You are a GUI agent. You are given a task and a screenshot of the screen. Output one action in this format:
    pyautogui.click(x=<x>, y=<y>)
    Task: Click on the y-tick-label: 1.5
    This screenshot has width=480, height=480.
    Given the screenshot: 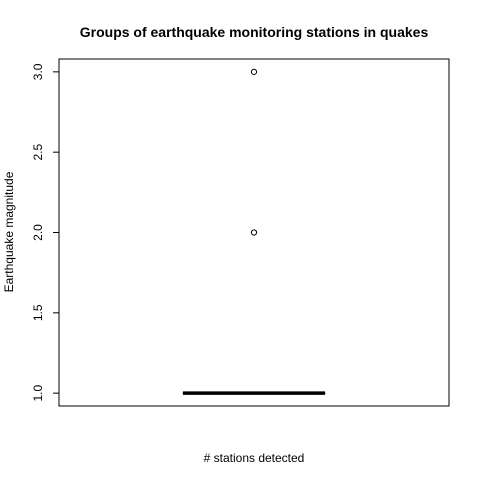 What is the action you would take?
    pyautogui.click(x=38, y=312)
    